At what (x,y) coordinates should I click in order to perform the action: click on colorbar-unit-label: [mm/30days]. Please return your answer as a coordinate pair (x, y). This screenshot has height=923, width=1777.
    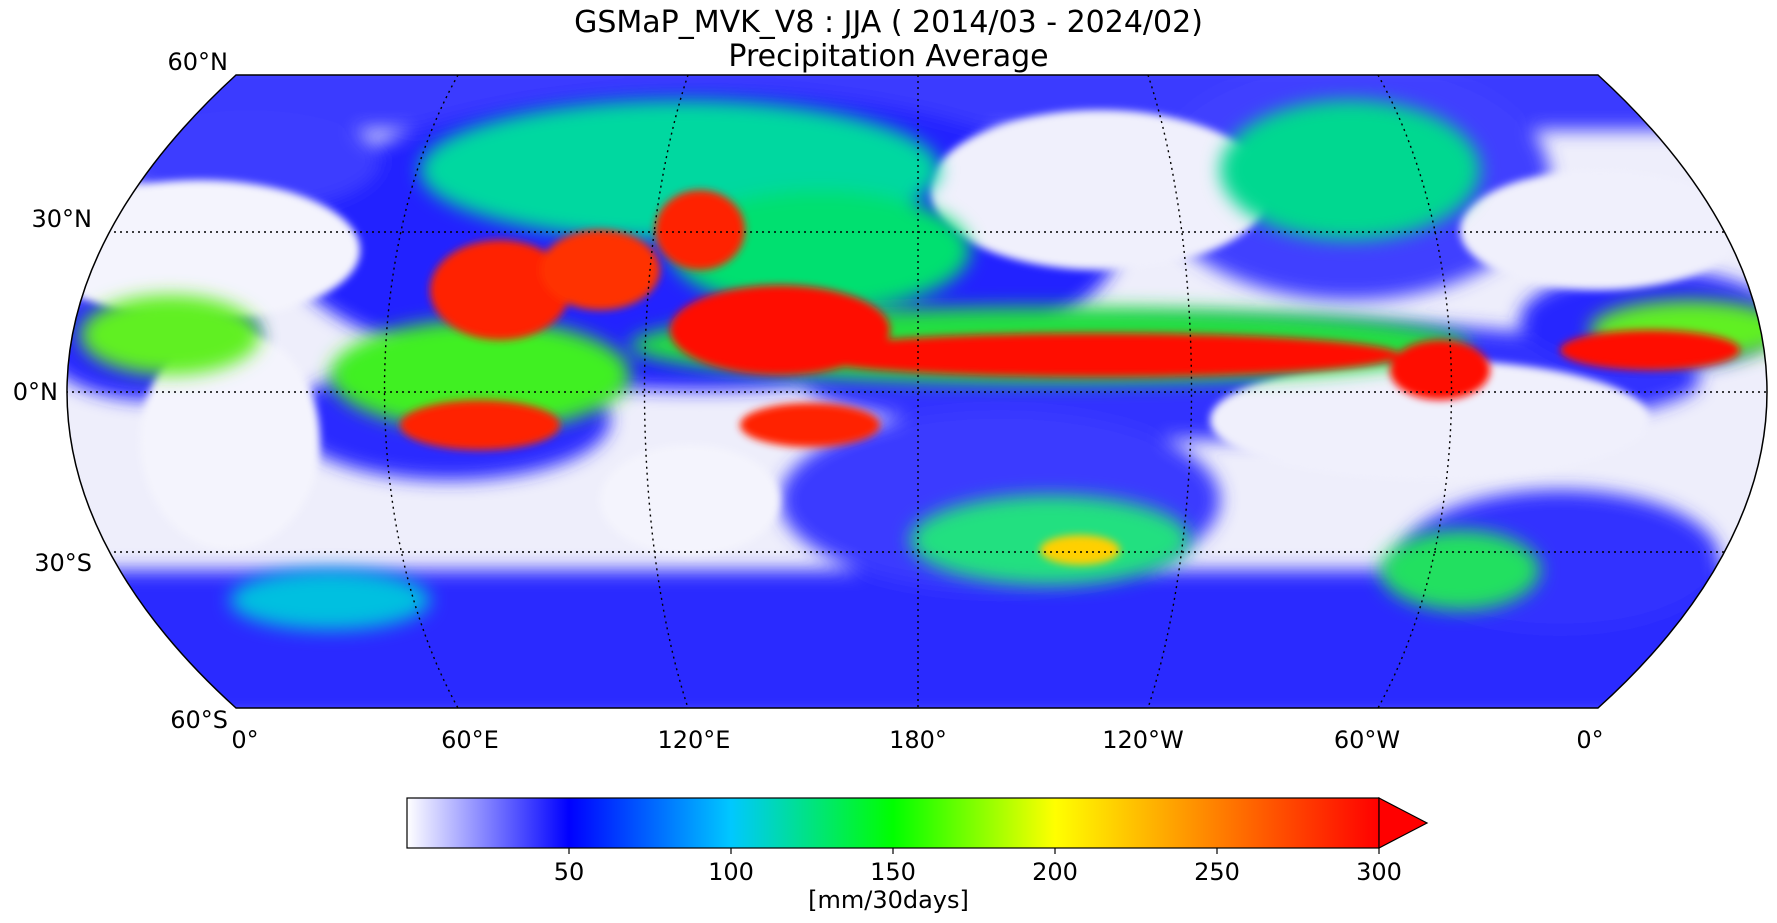
    Looking at the image, I should click on (888, 900).